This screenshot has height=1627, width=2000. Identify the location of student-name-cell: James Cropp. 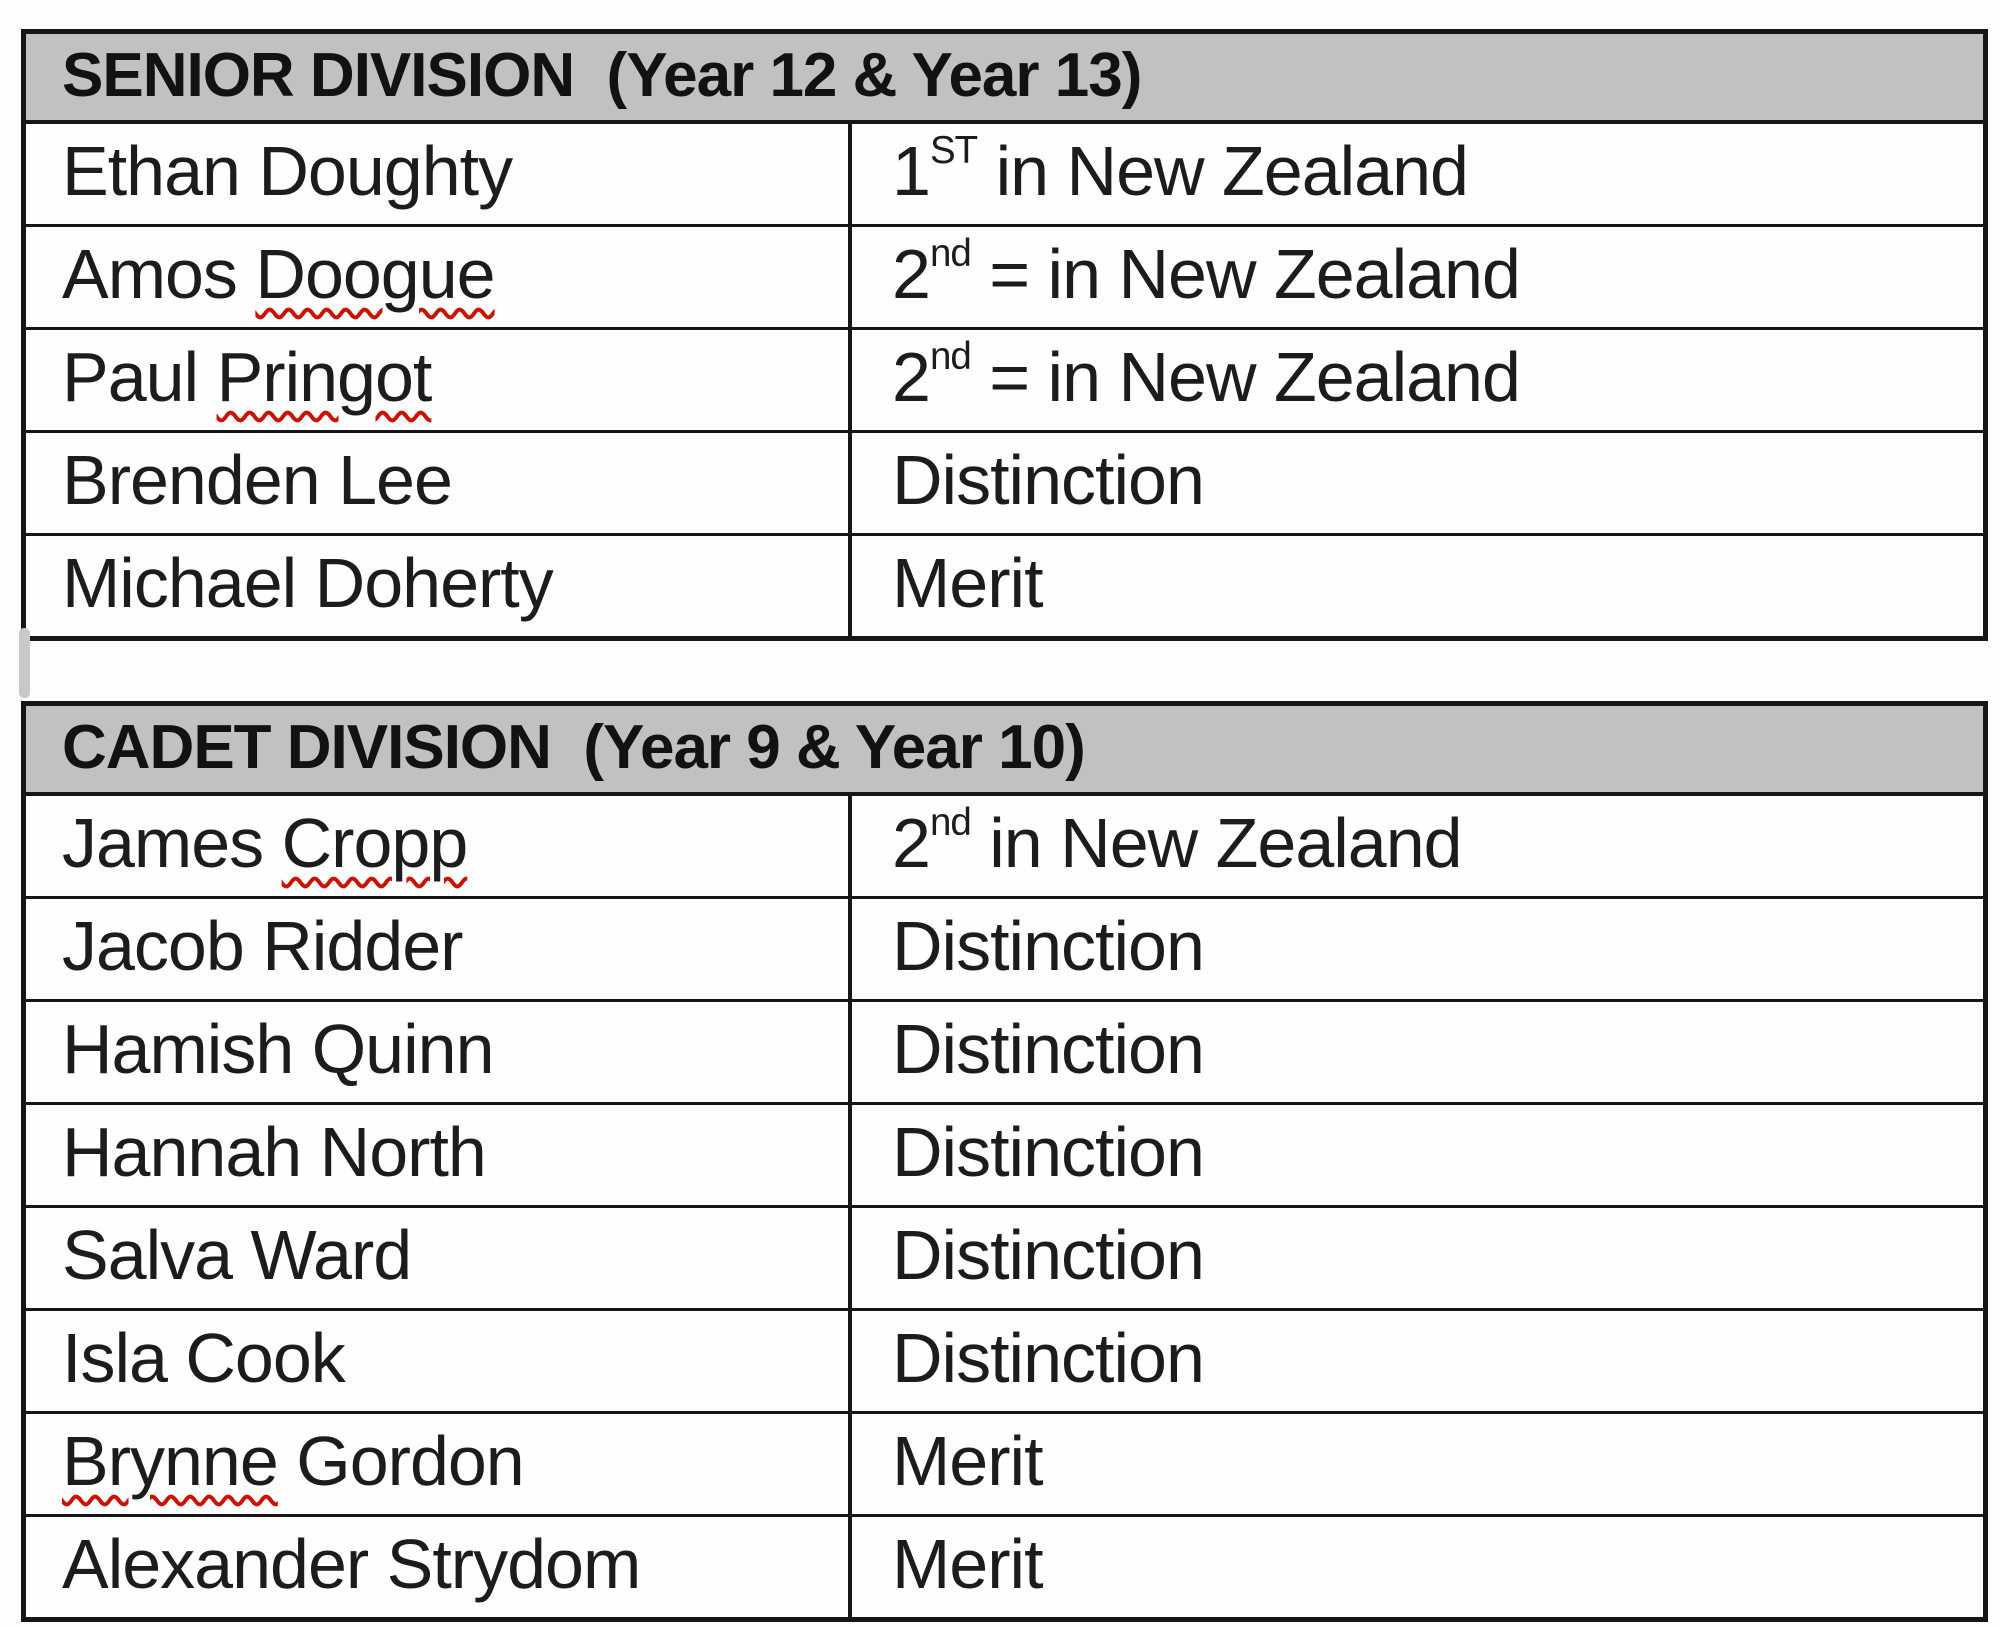
(439, 846).